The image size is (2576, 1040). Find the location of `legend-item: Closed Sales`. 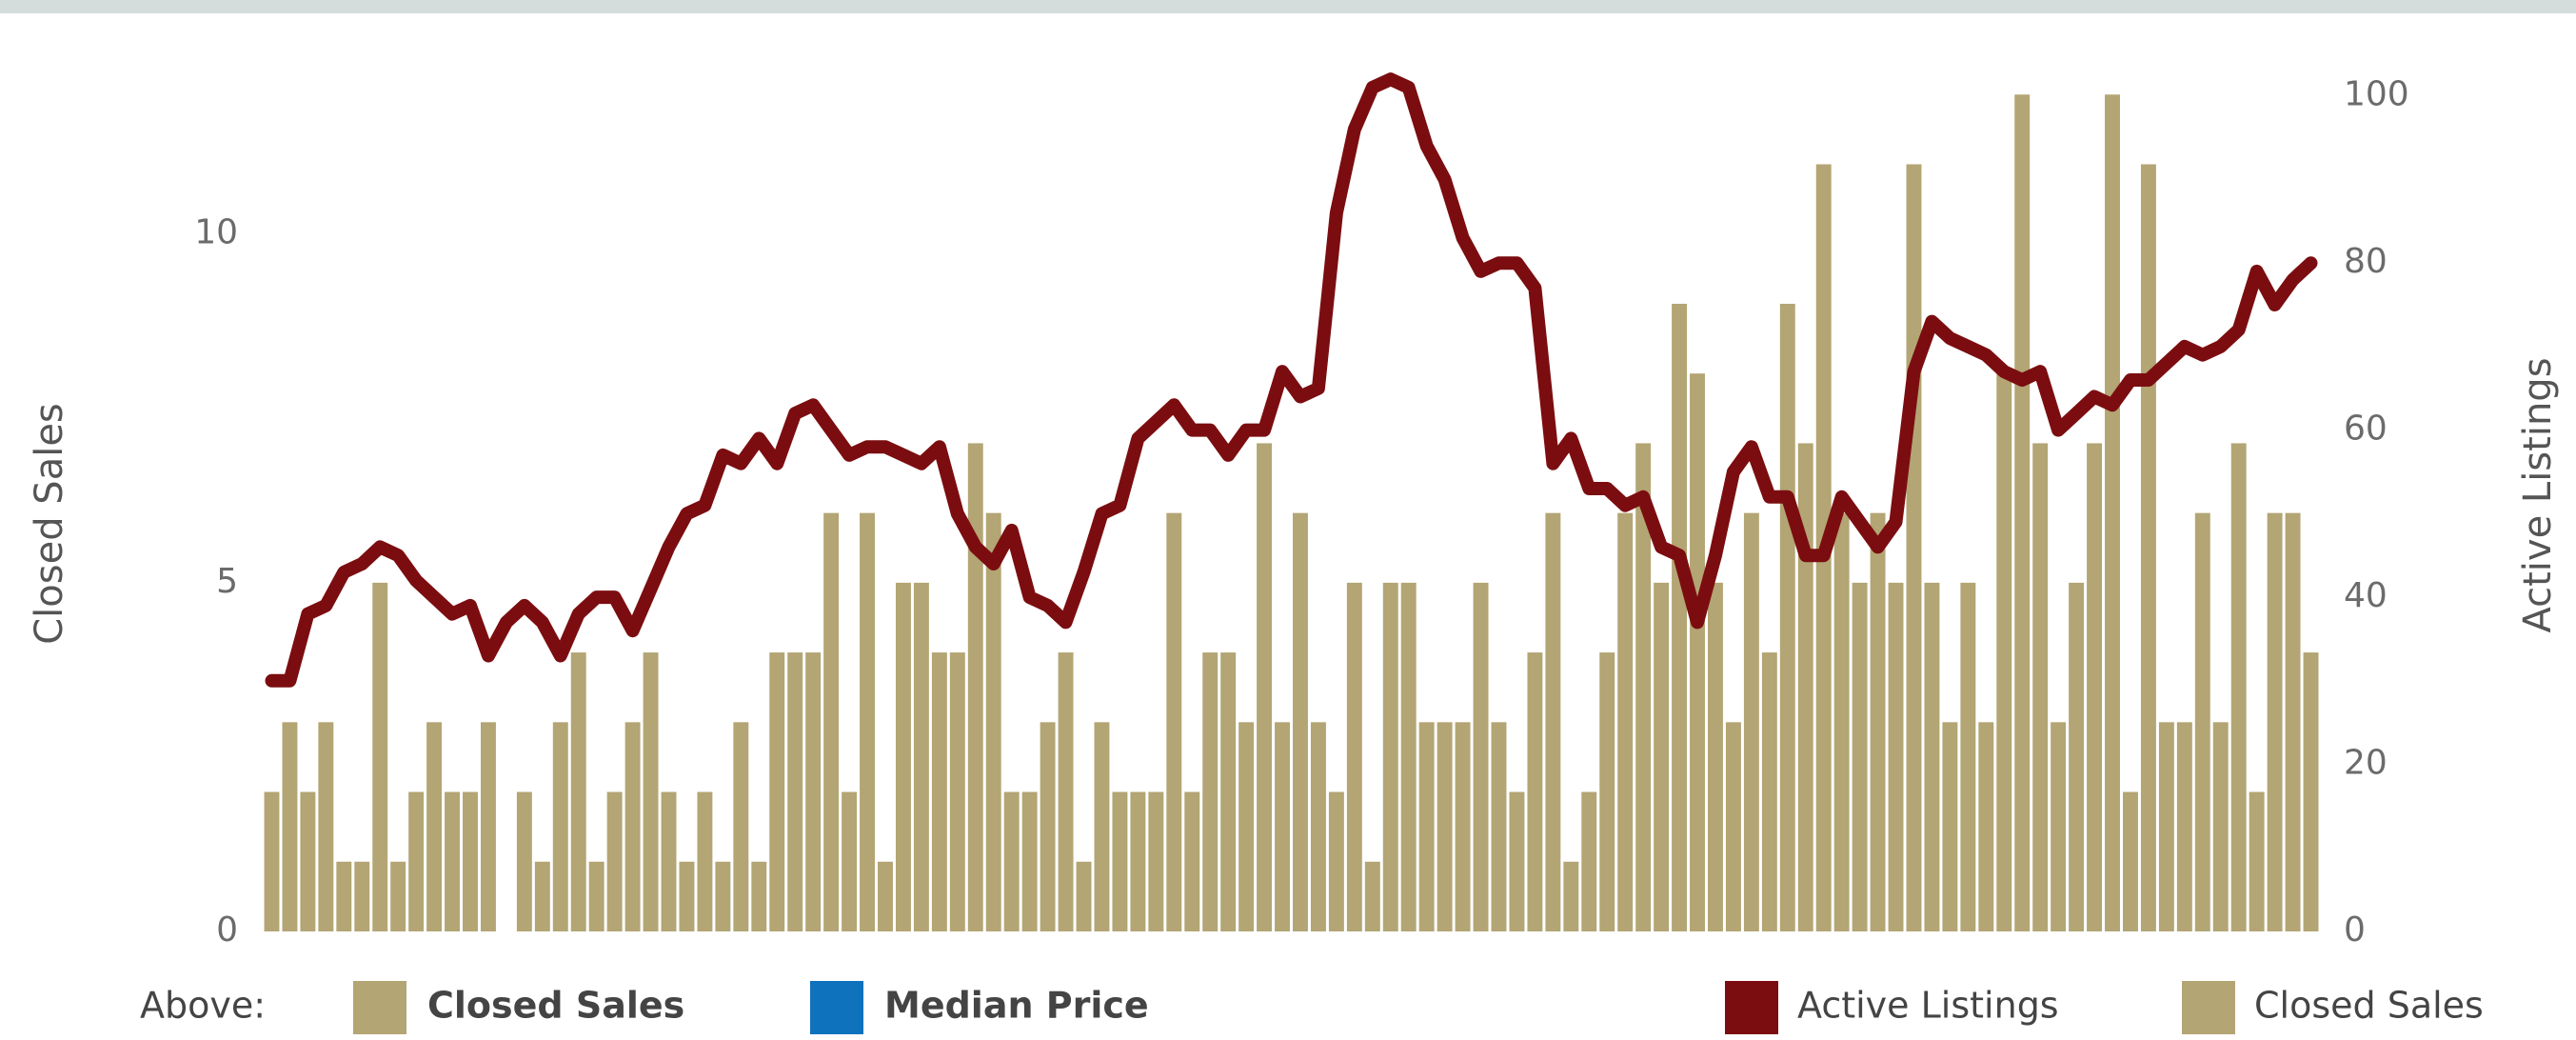

legend-item: Closed Sales is located at coordinates (555, 1006).